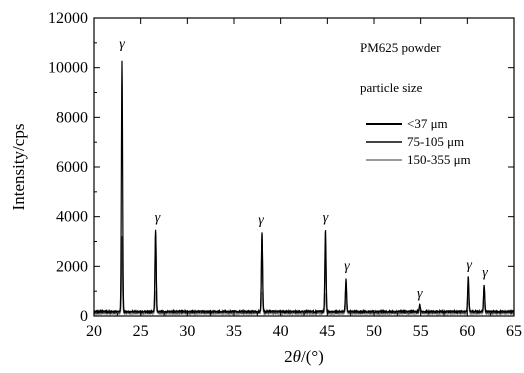  Describe the element at coordinates (141, 331) in the screenshot. I see `x-tick-label: 25` at that location.